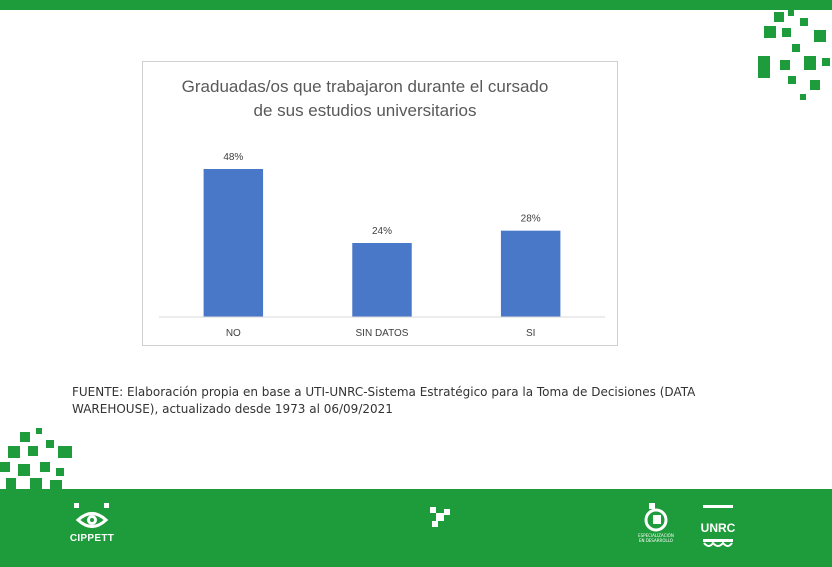 The image size is (832, 567). I want to click on data-label-sin-datos: 24%, so click(382, 231).